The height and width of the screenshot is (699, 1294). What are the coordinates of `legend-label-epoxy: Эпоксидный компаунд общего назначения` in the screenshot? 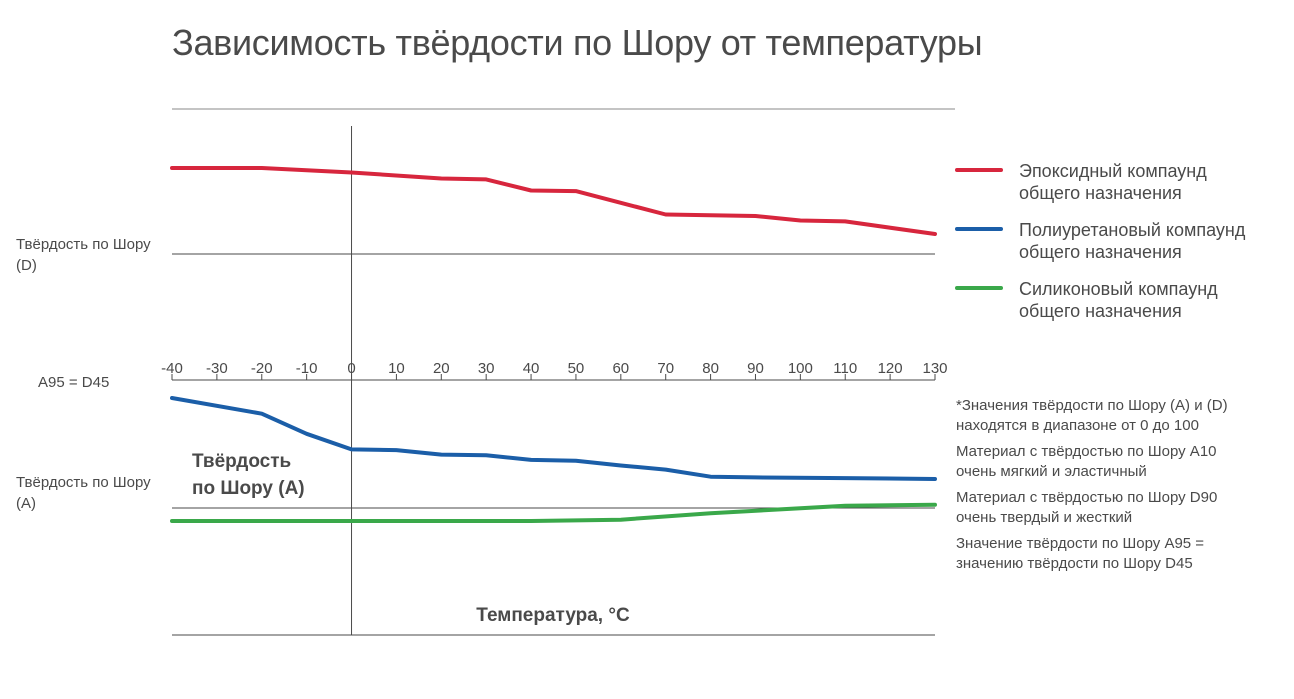 It's located at (1113, 182).